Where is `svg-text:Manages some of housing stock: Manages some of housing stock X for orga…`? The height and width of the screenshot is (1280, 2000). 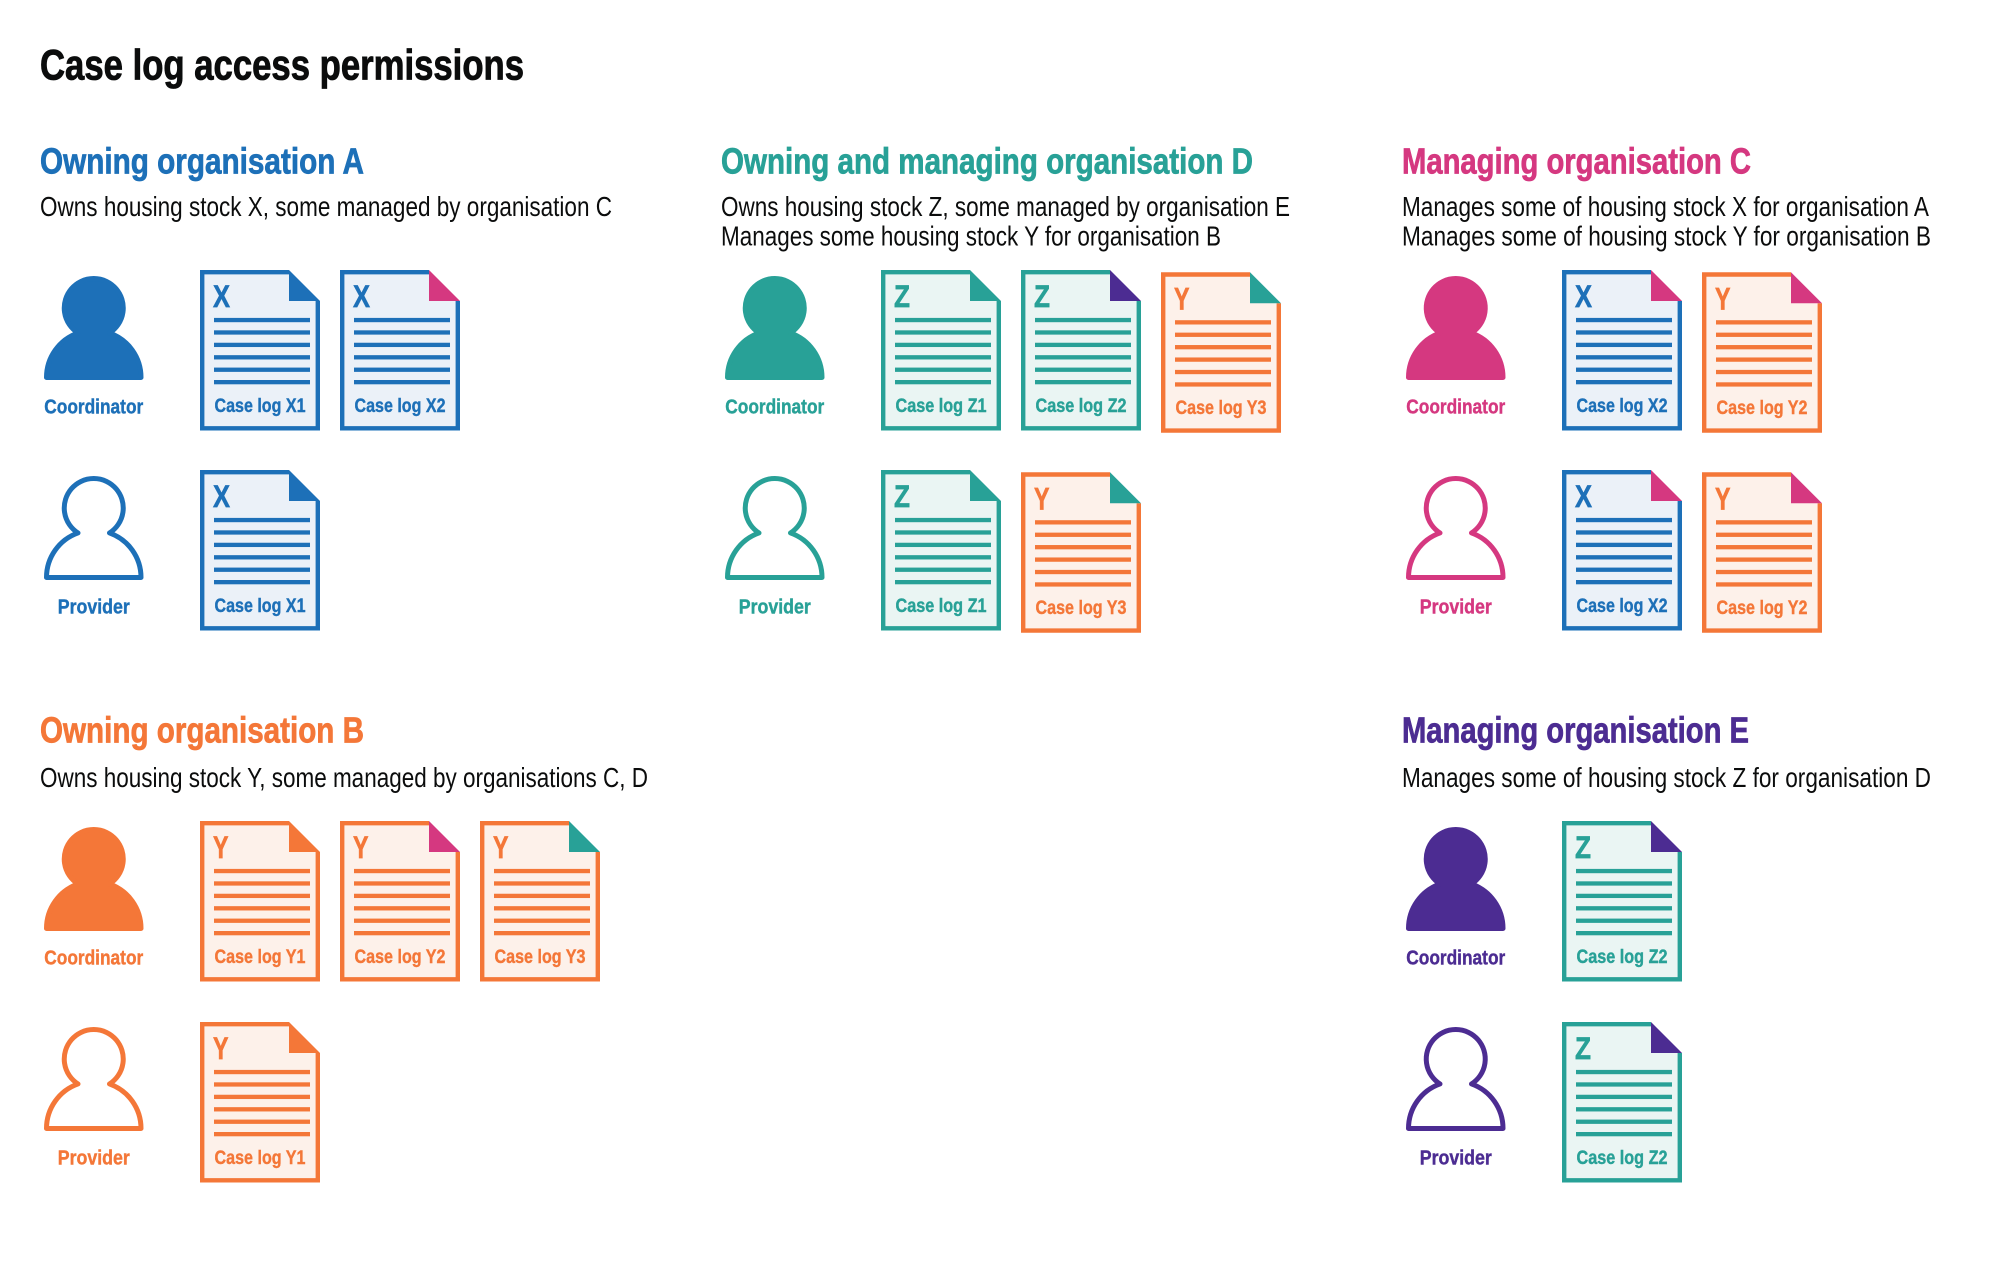 svg-text:Manages some of housing stock: Manages some of housing stock X for orga… is located at coordinates (1665, 206).